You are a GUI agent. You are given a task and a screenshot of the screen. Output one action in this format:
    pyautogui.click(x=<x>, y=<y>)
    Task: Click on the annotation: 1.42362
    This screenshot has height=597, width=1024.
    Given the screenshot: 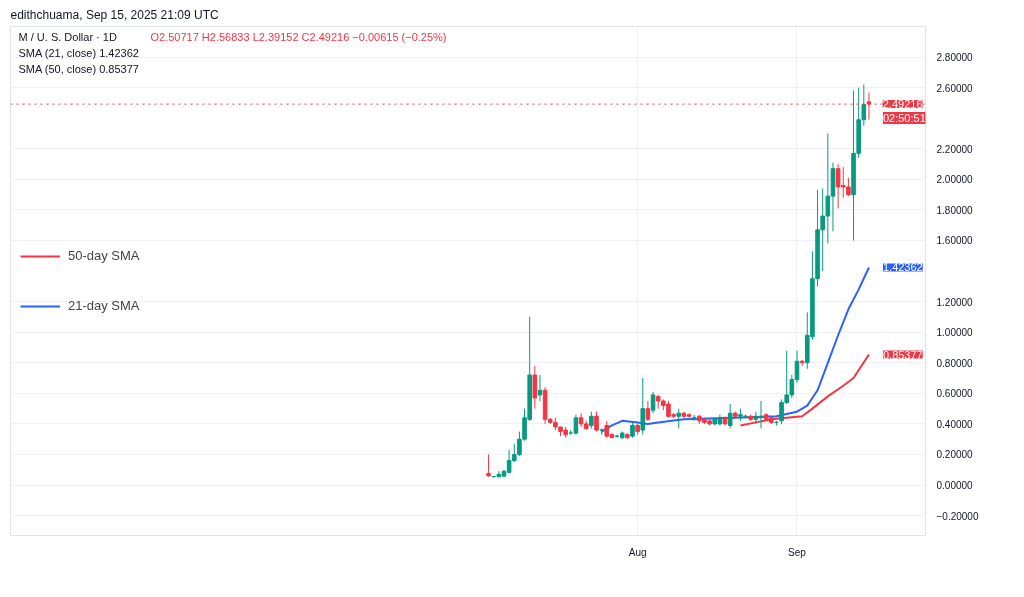 What is the action you would take?
    pyautogui.click(x=902, y=267)
    